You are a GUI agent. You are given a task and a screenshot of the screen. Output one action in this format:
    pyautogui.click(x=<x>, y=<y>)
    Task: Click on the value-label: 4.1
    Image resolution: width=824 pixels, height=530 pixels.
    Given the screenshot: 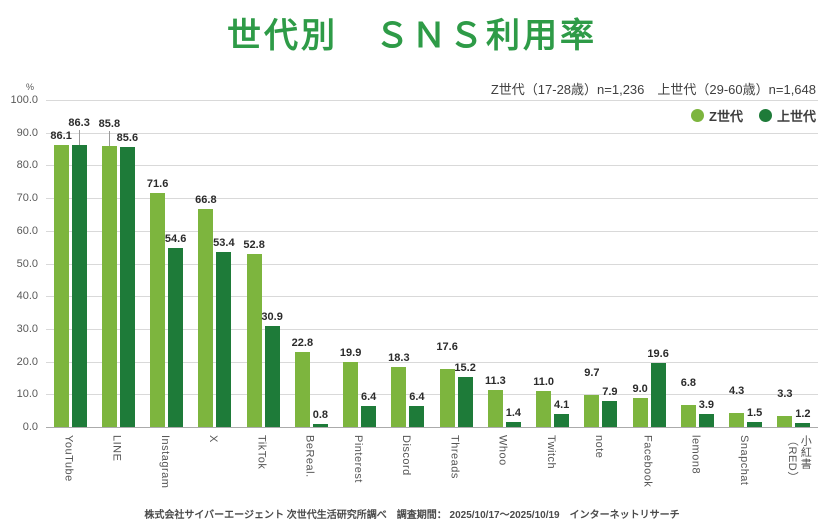 What is the action you would take?
    pyautogui.click(x=561, y=404)
    